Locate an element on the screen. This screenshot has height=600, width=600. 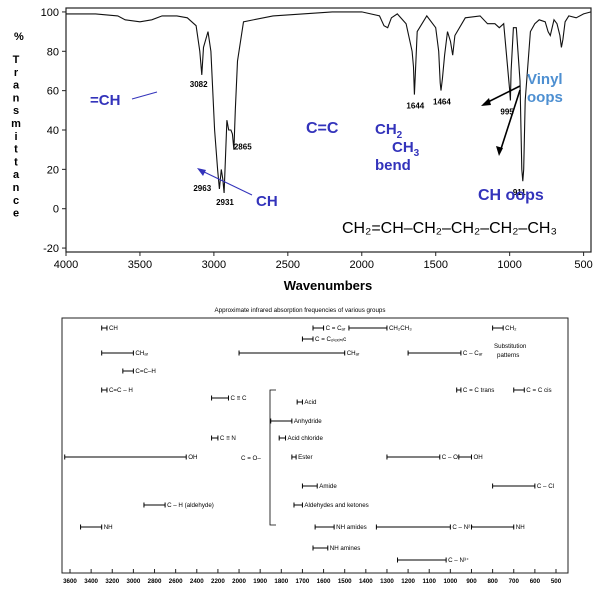
x-tick-label: 3000 is located at coordinates (214, 265).